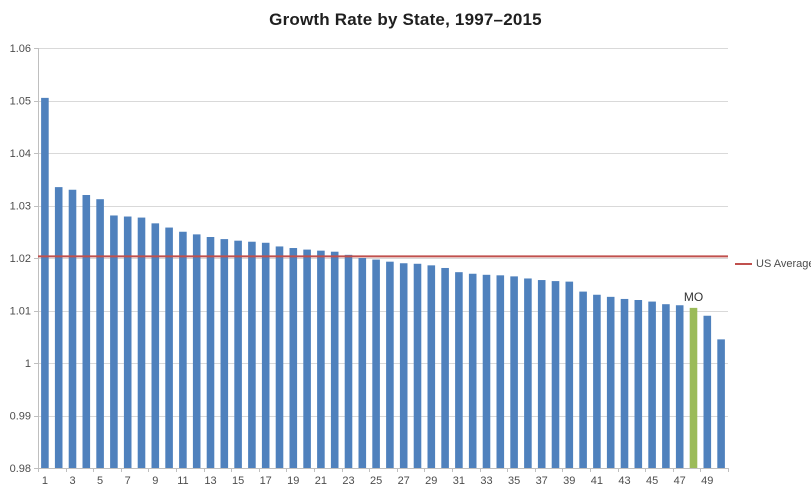  I want to click on x-tick-label: 49, so click(707, 481).